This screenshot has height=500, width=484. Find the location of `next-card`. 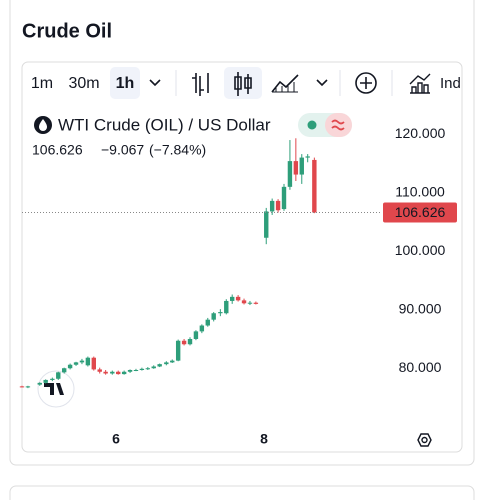

next-card is located at coordinates (242, 492).